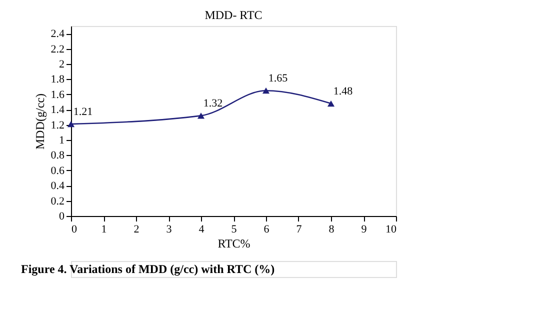 This screenshot has height=309, width=555. Describe the element at coordinates (61, 64) in the screenshot. I see `y-tick-label: 2` at that location.